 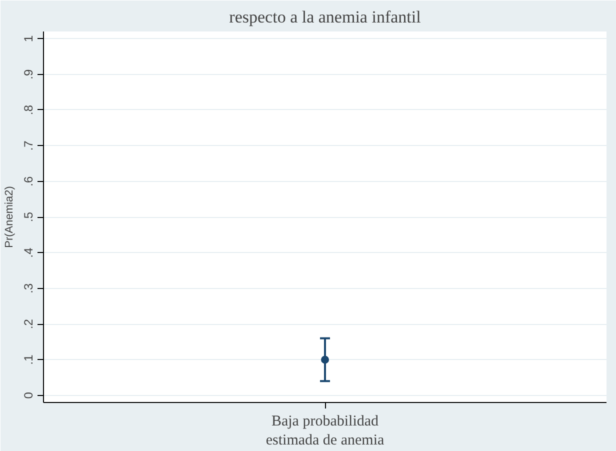 What do you see at coordinates (29, 181) in the screenshot?
I see `y-tick-label: .6` at bounding box center [29, 181].